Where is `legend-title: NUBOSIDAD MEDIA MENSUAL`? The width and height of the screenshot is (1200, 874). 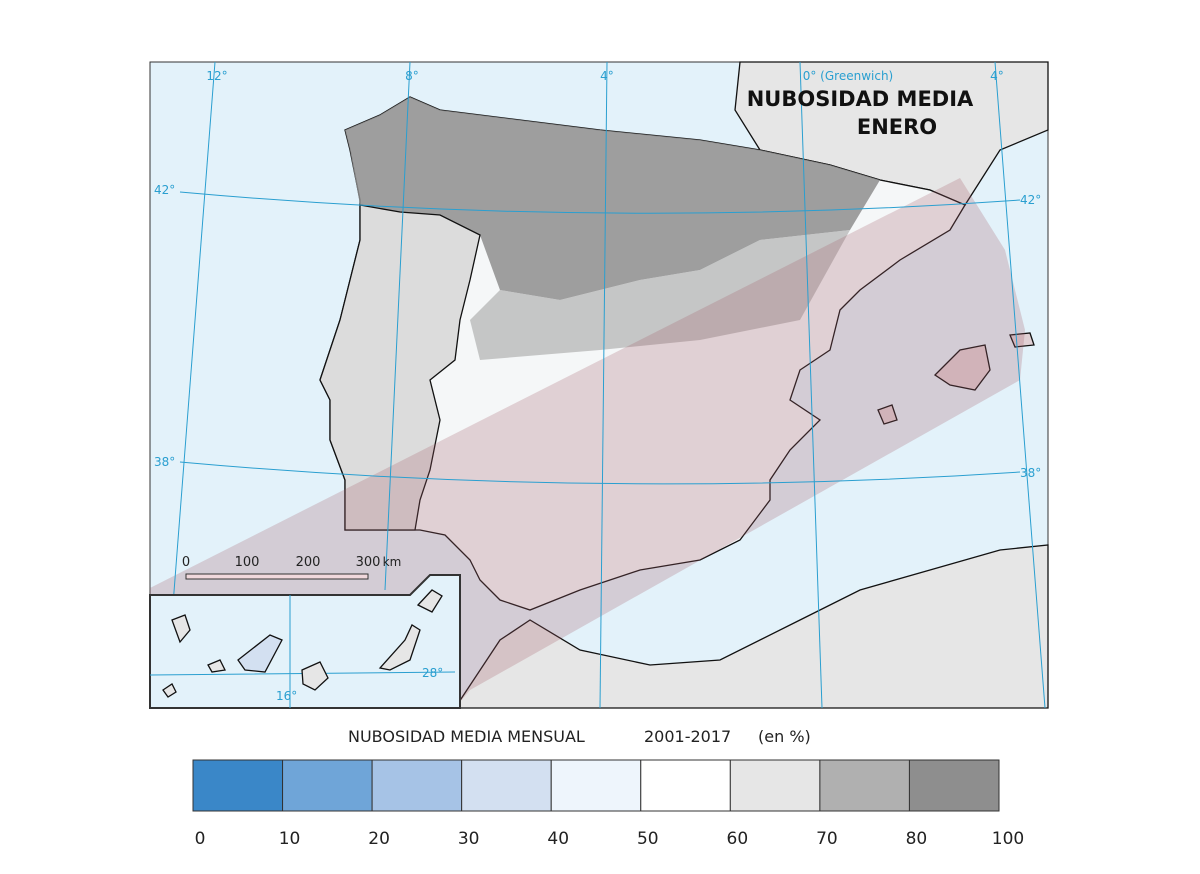
legend-title: NUBOSIDAD MEDIA MENSUAL is located at coordinates (466, 736).